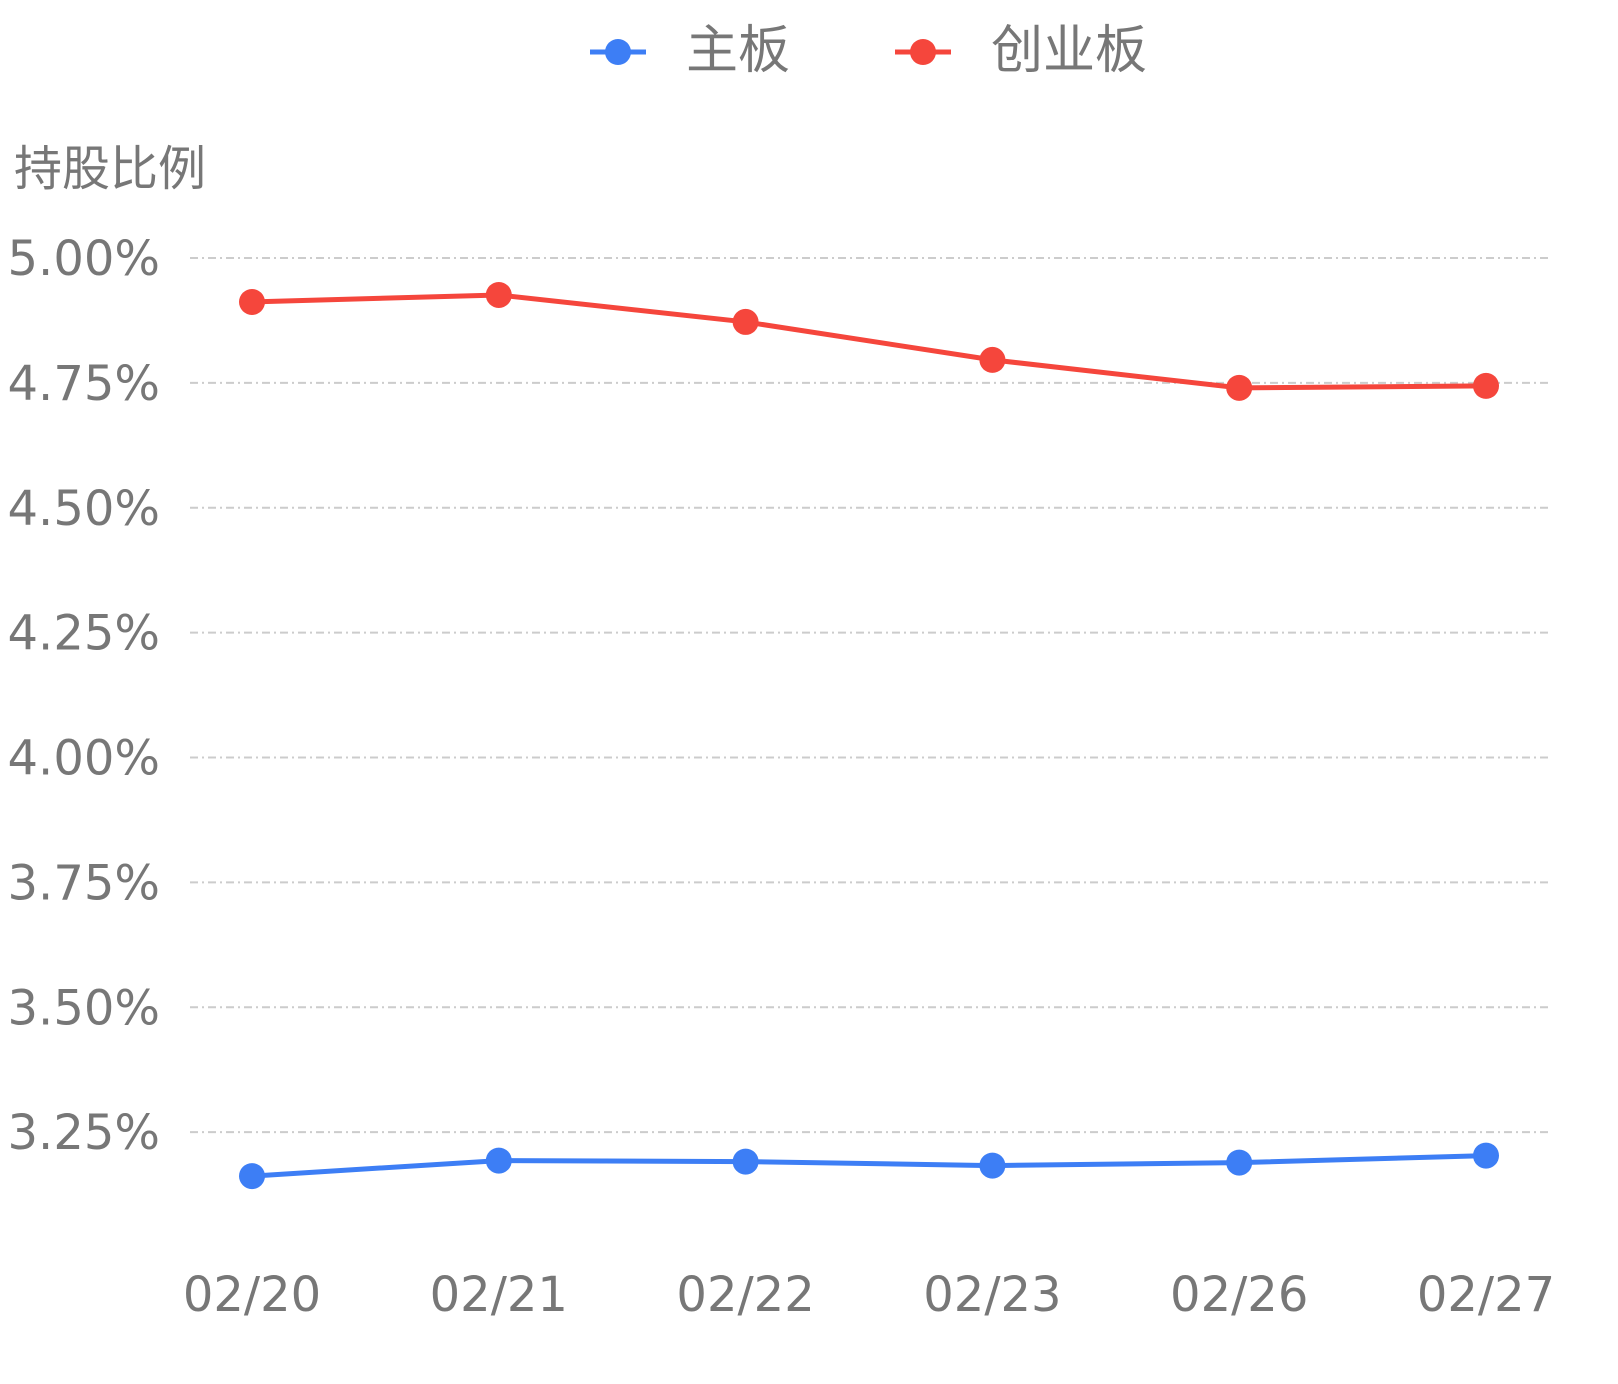  What do you see at coordinates (84, 634) in the screenshot?
I see `y-tick-label: 4.25%` at bounding box center [84, 634].